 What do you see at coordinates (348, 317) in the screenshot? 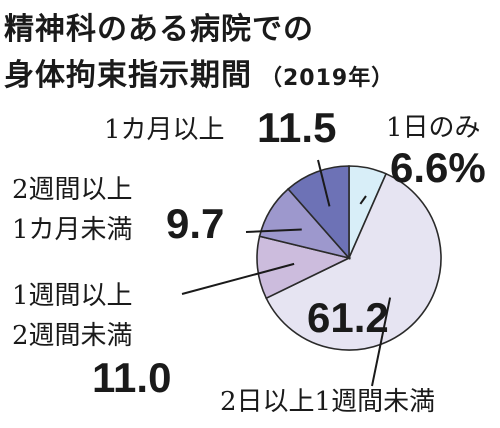
I see `slice-value-two-days: 61.2` at bounding box center [348, 317].